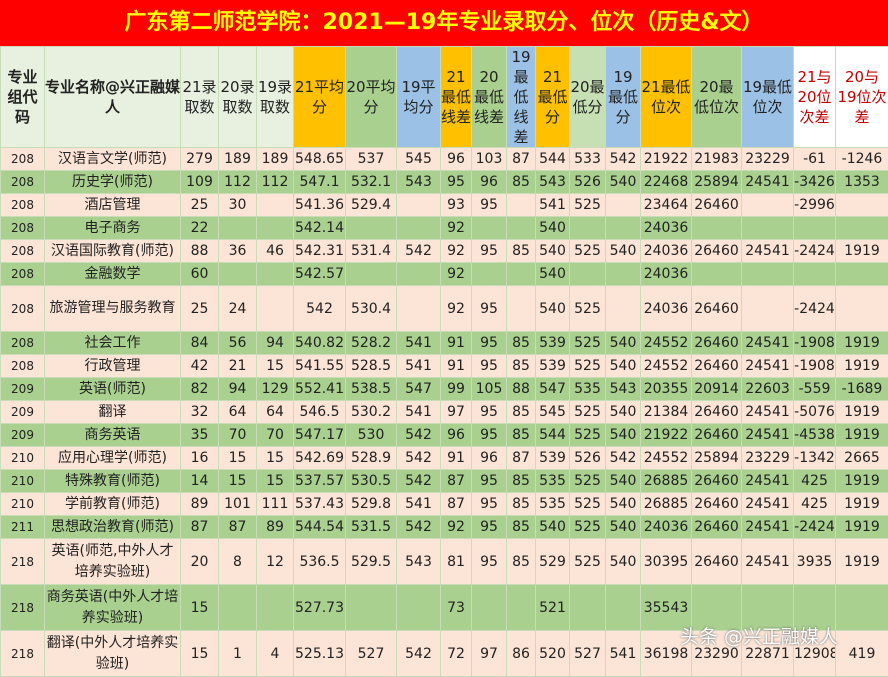 Image resolution: width=888 pixels, height=677 pixels. I want to click on cell-rank-diff-21-20: -559, so click(815, 389).